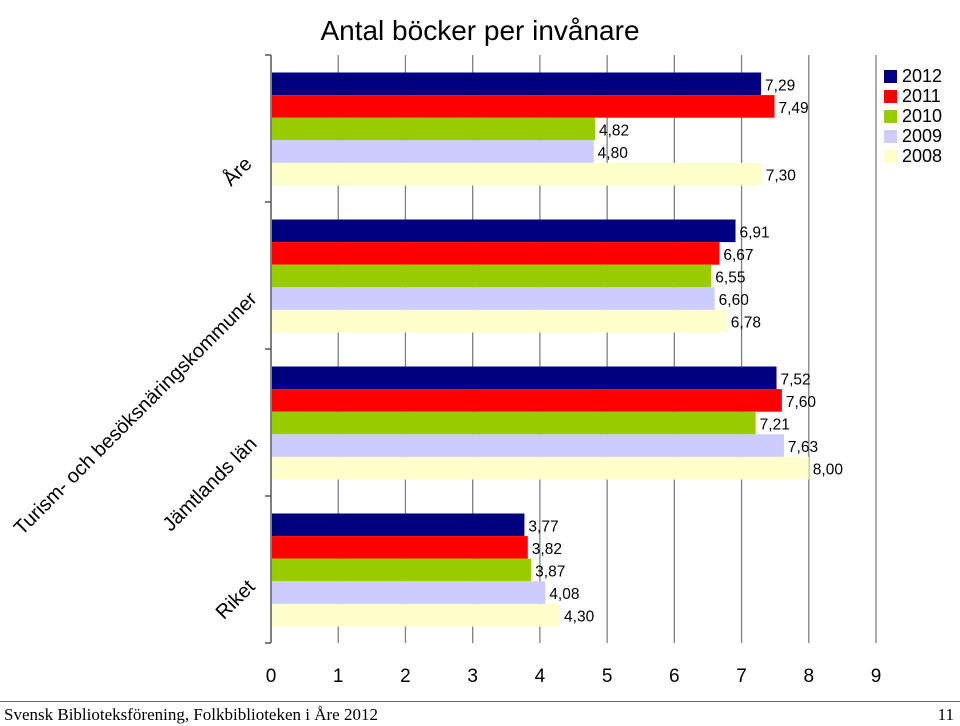  What do you see at coordinates (922, 76) in the screenshot?
I see `legend-label: 2012` at bounding box center [922, 76].